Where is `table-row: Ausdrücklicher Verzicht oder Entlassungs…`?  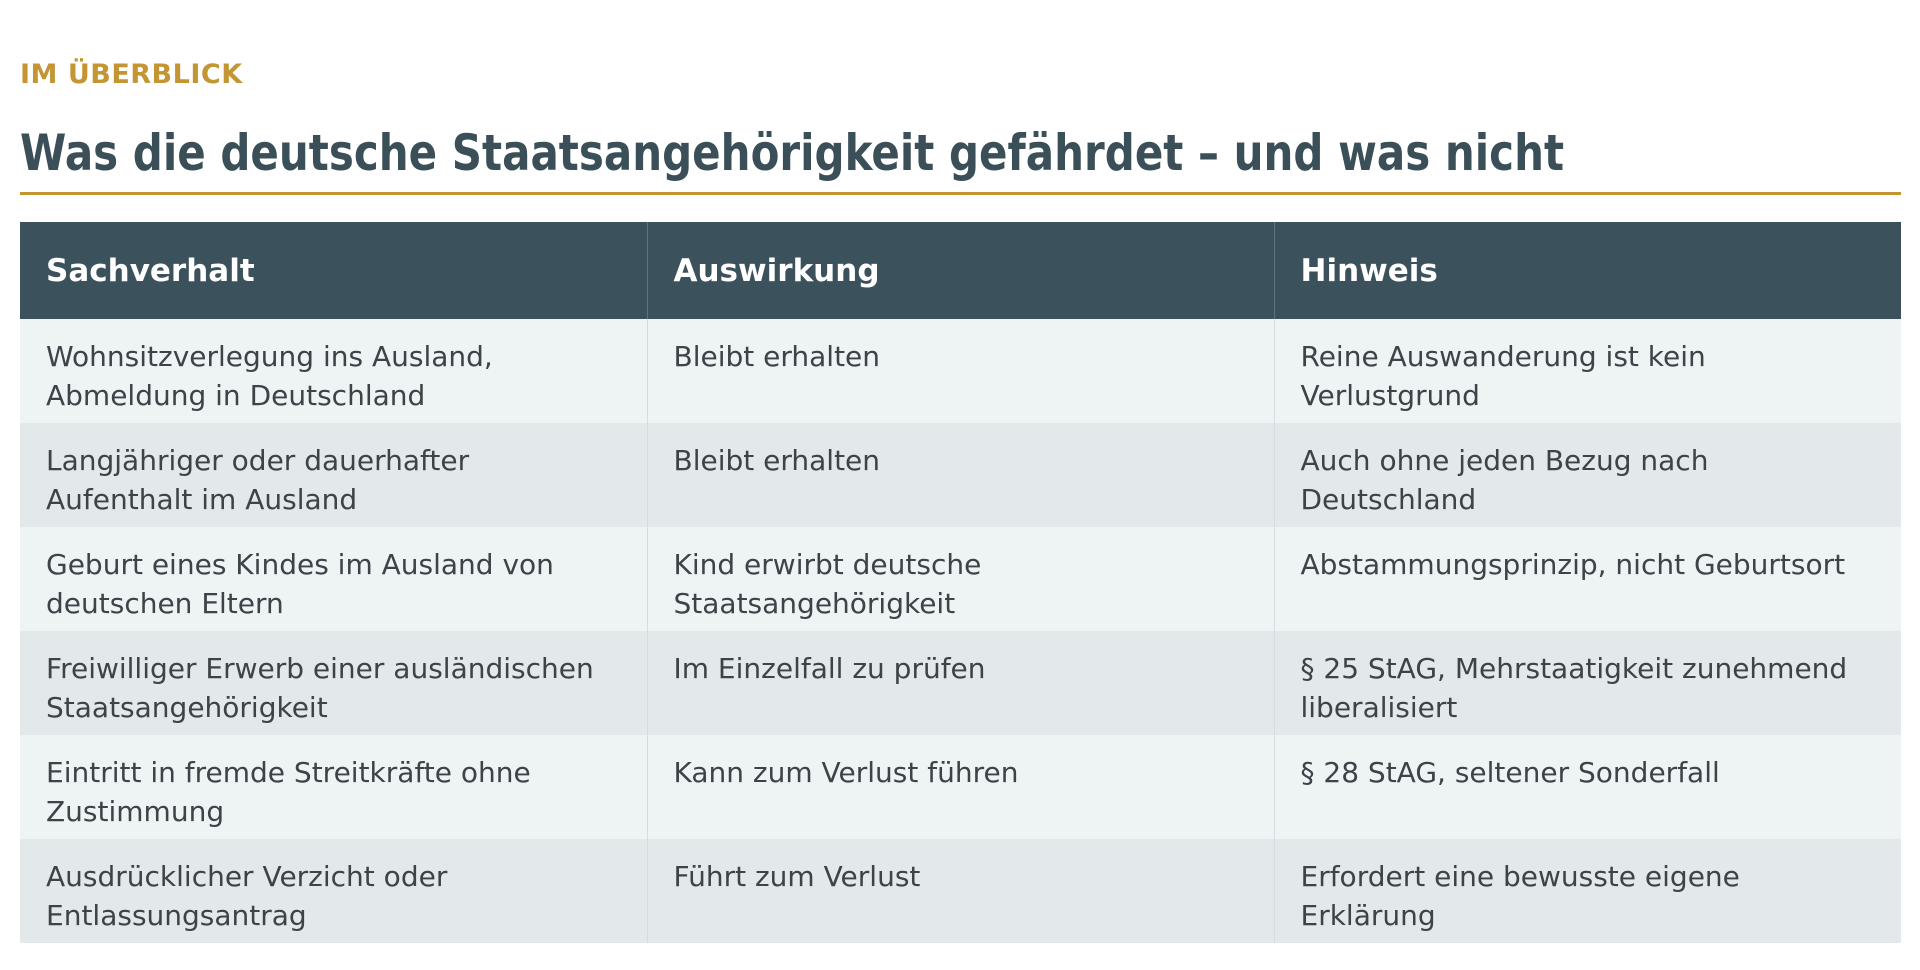
table-row: Ausdrücklicher Verzicht oder Entlassungs… is located at coordinates (960, 891).